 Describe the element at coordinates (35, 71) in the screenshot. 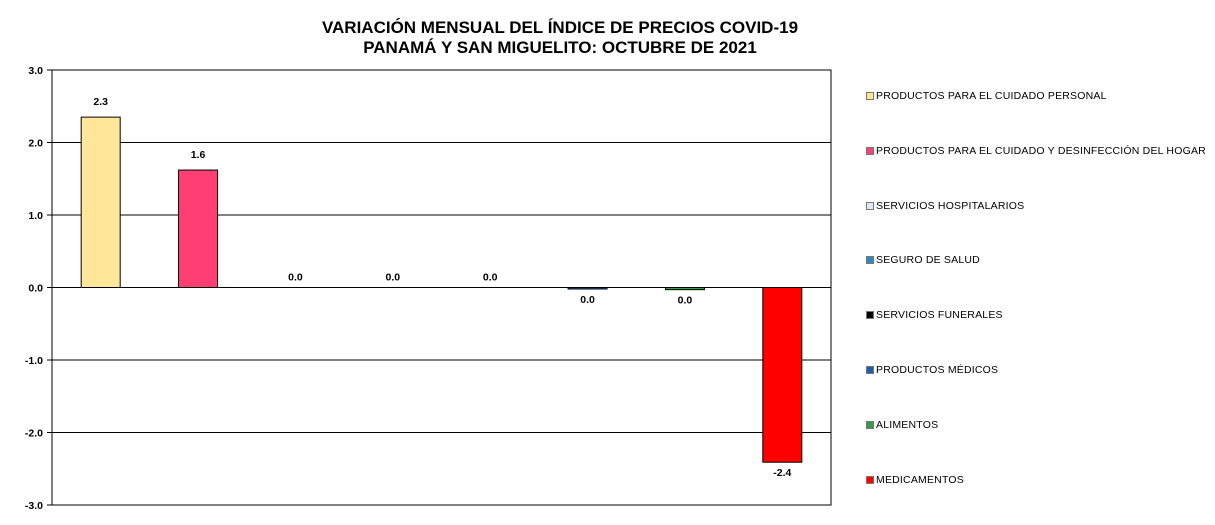

I see `y-tick-label: 3.0` at that location.